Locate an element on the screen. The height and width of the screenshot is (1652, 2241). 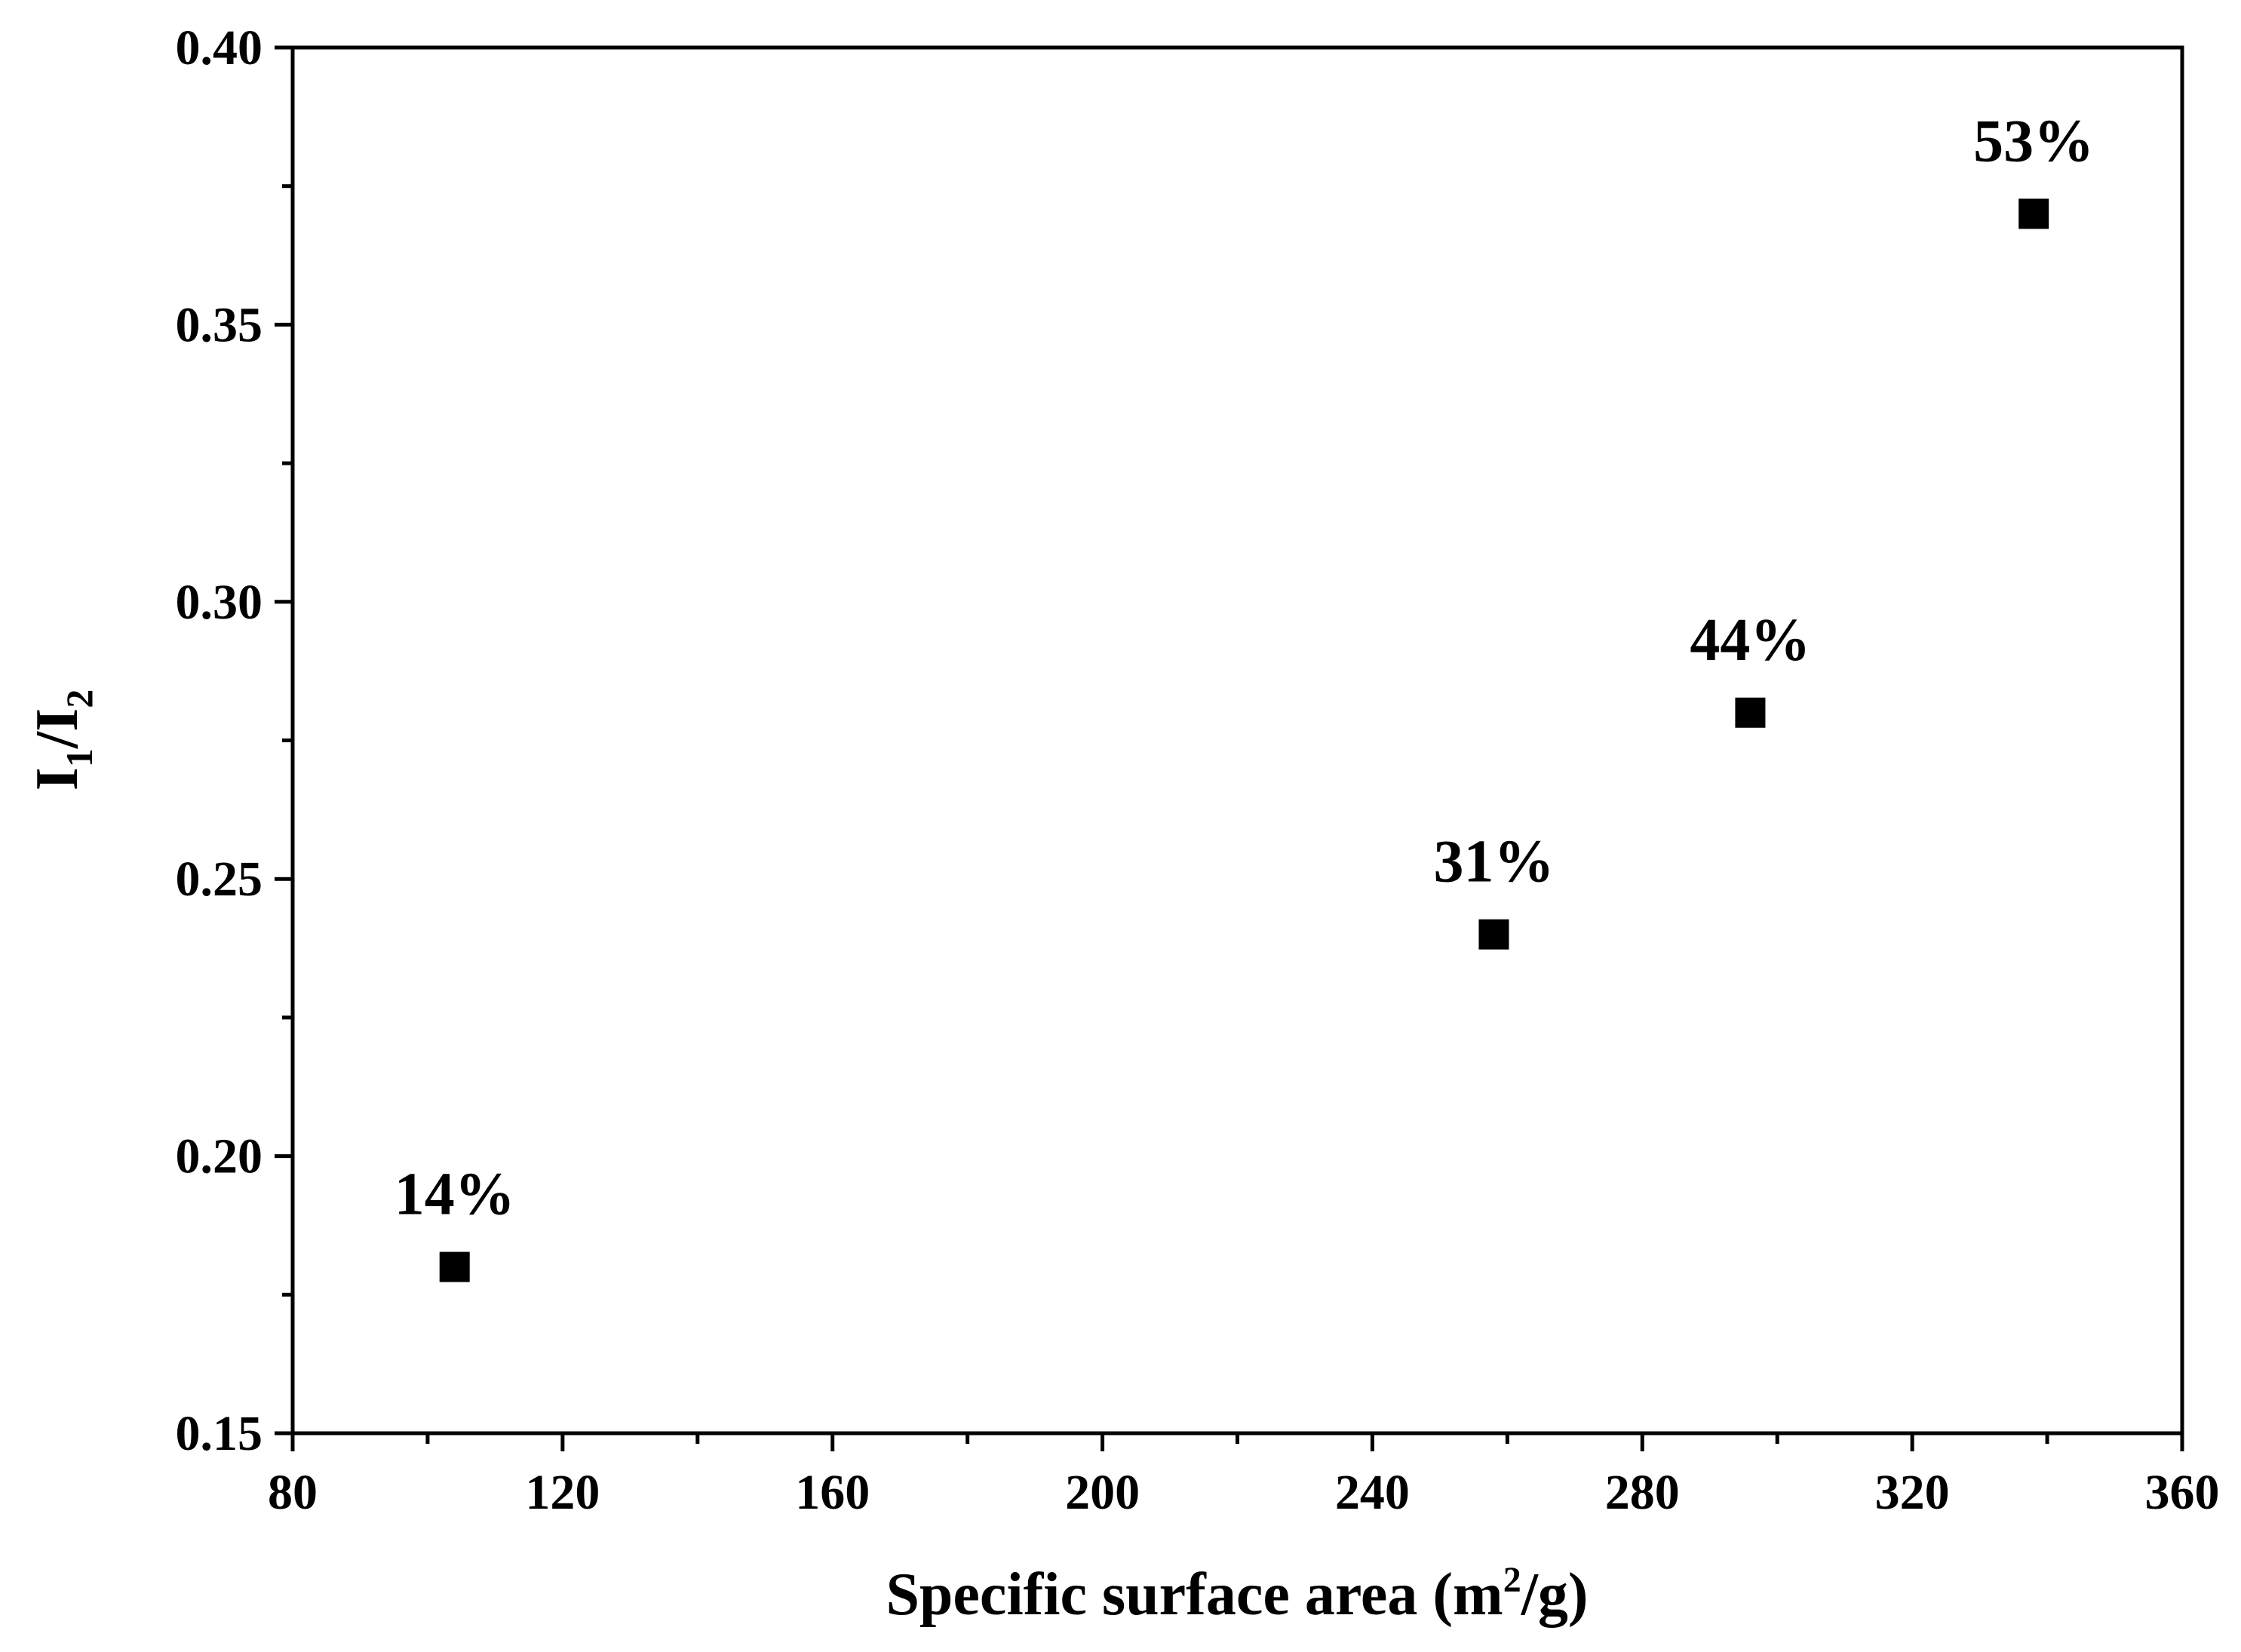
data-label: 14% is located at coordinates (454, 1195).